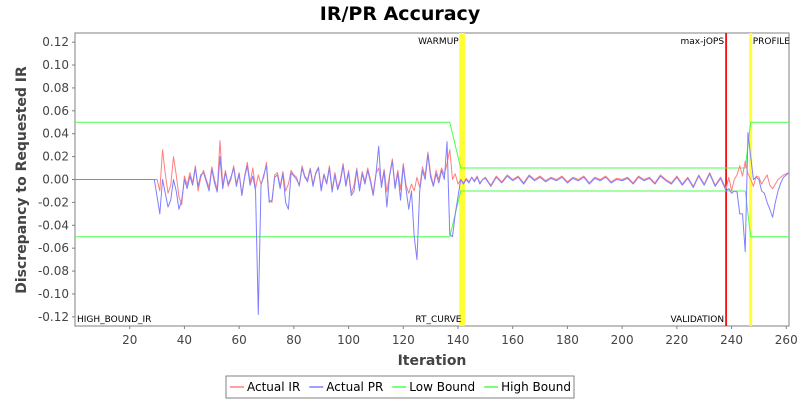 The width and height of the screenshot is (800, 400). I want to click on x-tick-label: 240, so click(731, 340).